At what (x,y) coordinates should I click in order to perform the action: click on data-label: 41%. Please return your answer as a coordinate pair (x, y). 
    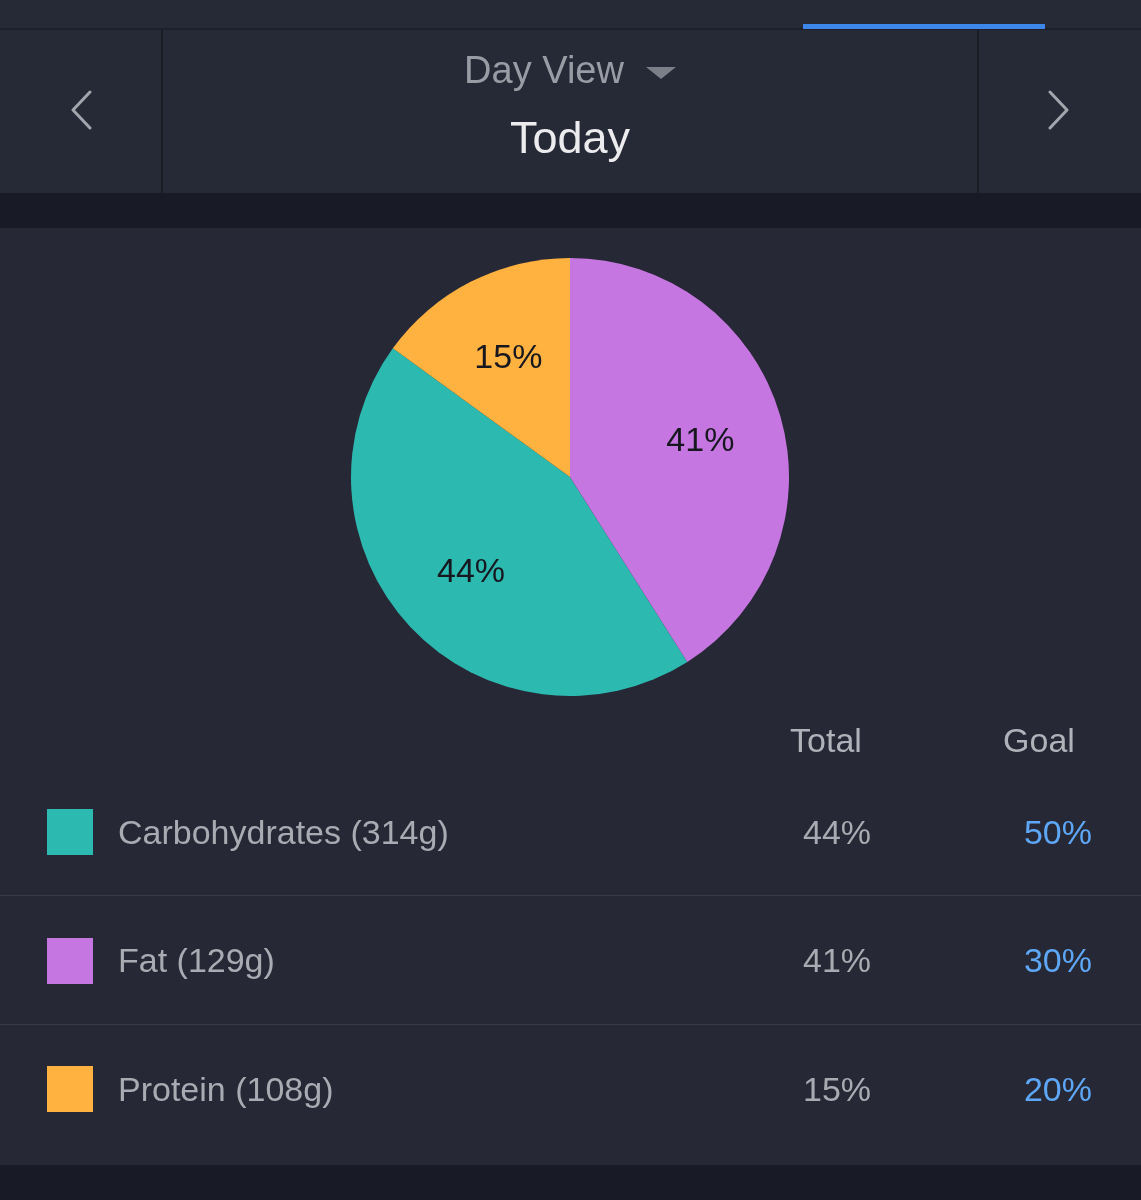
    Looking at the image, I should click on (700, 439).